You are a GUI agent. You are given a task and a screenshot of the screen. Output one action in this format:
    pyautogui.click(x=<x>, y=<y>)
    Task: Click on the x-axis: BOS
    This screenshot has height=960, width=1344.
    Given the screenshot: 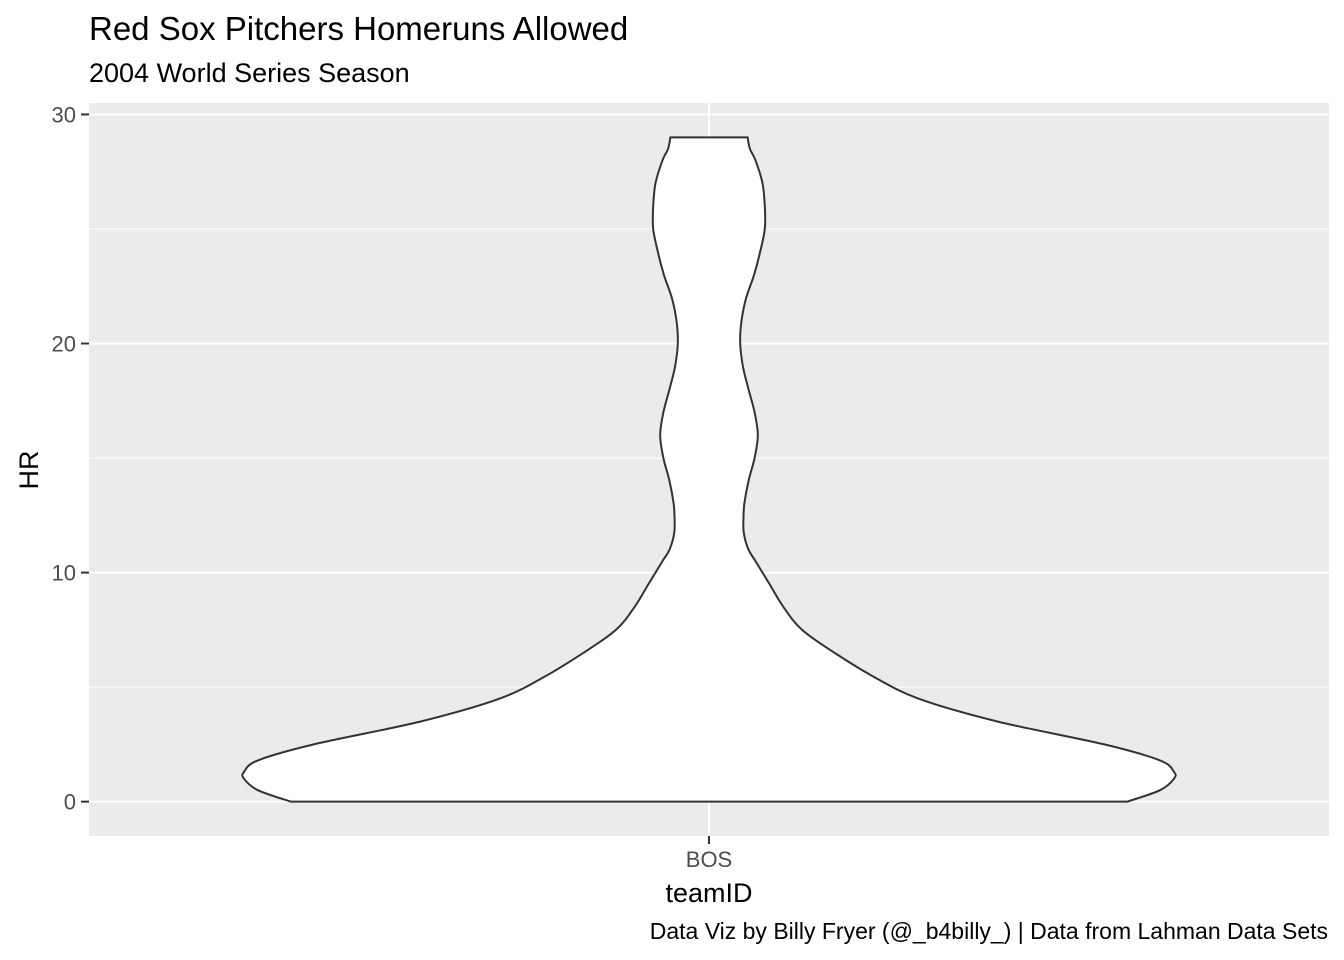 What is the action you would take?
    pyautogui.click(x=709, y=854)
    